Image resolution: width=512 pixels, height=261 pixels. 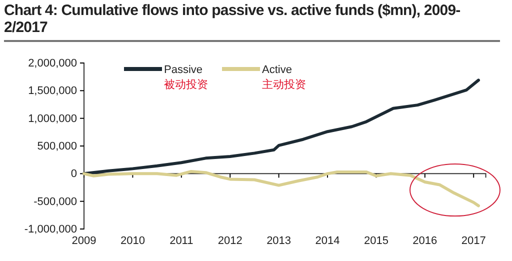 What do you see at coordinates (57, 146) in the screenshot?
I see `y-tick-label: 500,000` at bounding box center [57, 146].